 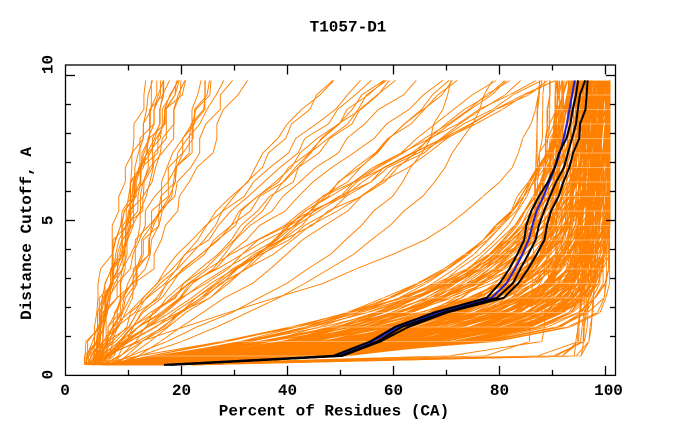 What do you see at coordinates (48, 64) in the screenshot?
I see `svg-text: 10` at bounding box center [48, 64].